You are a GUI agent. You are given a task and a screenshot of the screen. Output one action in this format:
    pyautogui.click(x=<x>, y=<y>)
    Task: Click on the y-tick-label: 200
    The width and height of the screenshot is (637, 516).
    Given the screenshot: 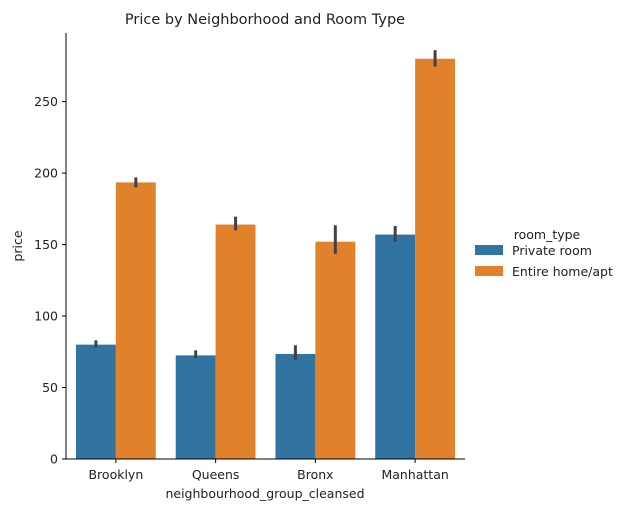 What is the action you would take?
    pyautogui.click(x=46, y=173)
    